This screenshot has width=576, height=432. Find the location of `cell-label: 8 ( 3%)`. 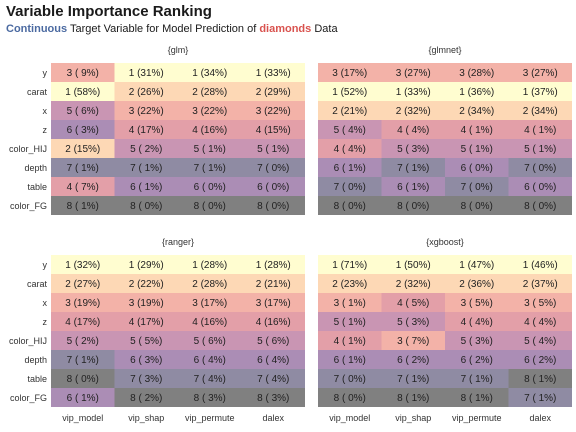

cell-label: 8 ( 3%) is located at coordinates (273, 398).